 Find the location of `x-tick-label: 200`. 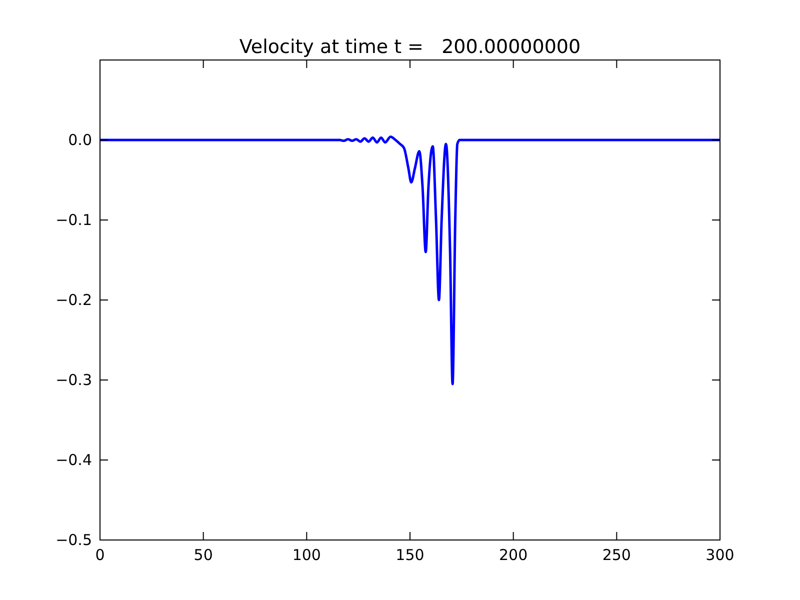

x-tick-label: 200 is located at coordinates (513, 555).